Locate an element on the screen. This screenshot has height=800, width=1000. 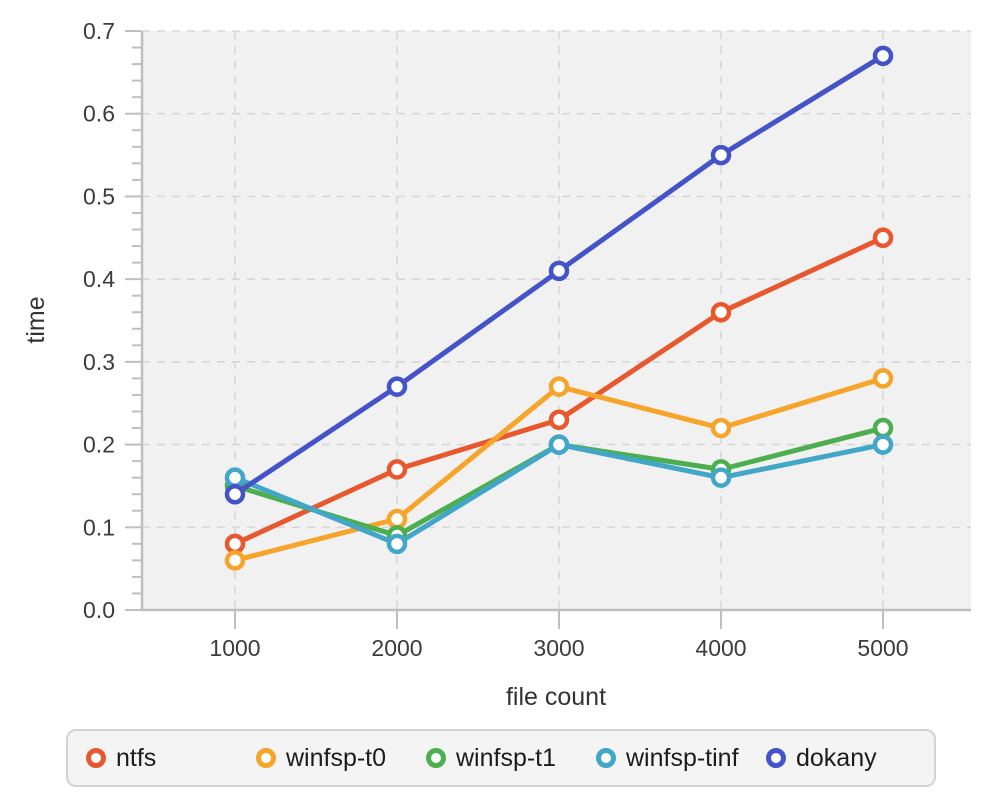
legend-item-ntfs: ntfs is located at coordinates (171, 758).